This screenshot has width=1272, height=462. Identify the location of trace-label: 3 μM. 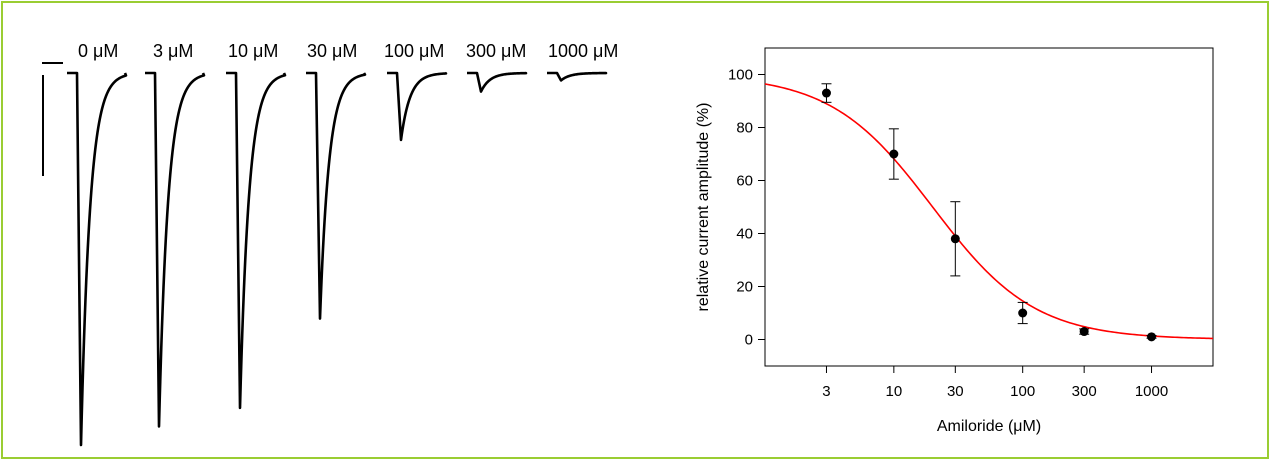
(173, 51).